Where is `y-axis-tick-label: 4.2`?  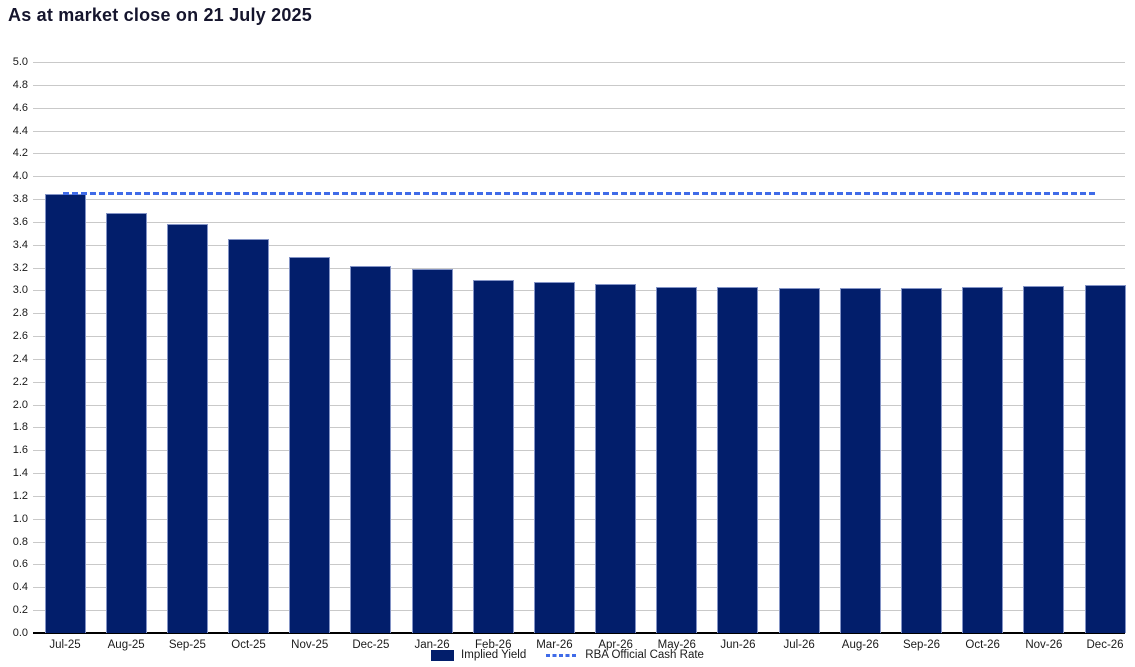
y-axis-tick-label: 4.2 is located at coordinates (20, 153).